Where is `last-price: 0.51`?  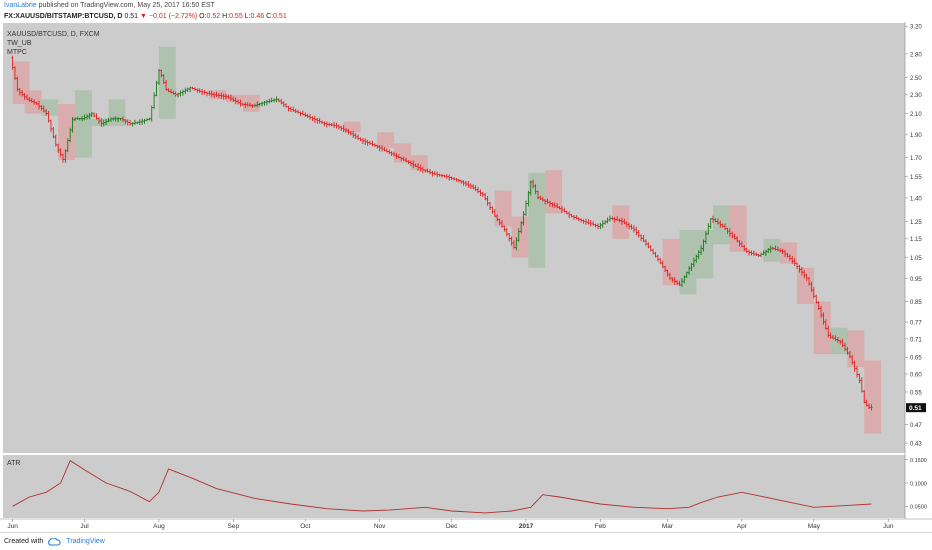
last-price: 0.51 is located at coordinates (131, 16).